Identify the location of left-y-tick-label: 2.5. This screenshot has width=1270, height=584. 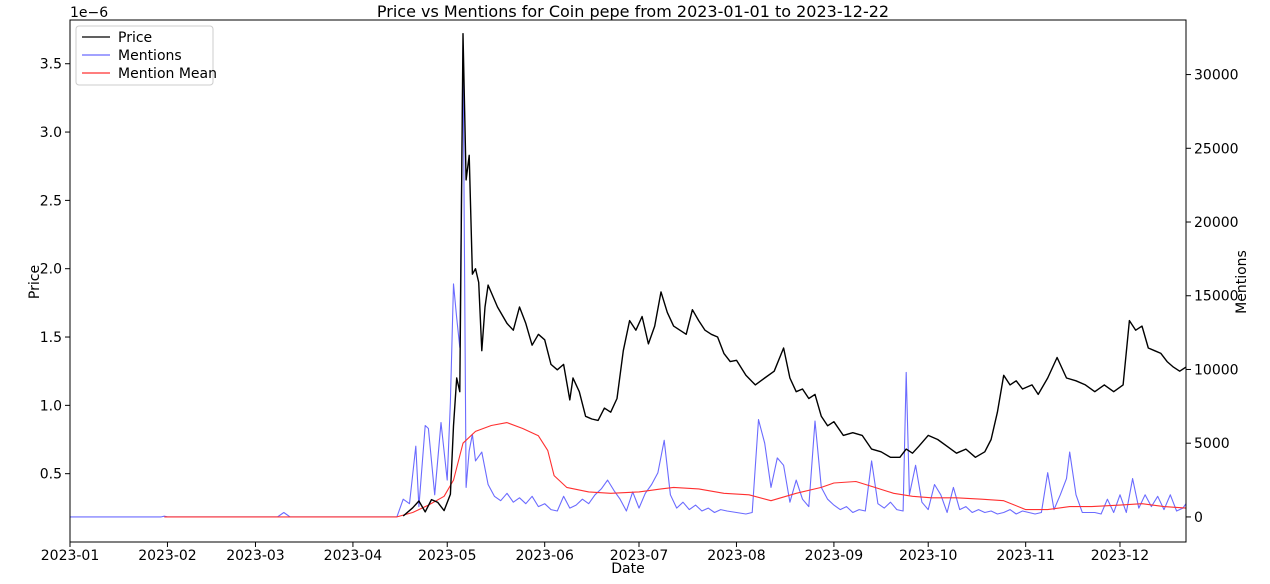
(51, 201).